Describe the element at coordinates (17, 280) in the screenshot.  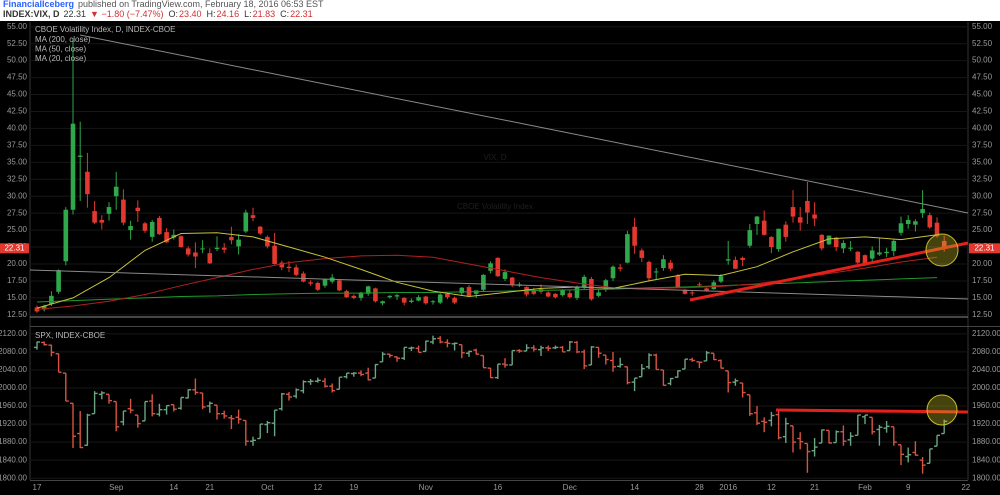
I see `y-tick-label: 17.50` at that location.